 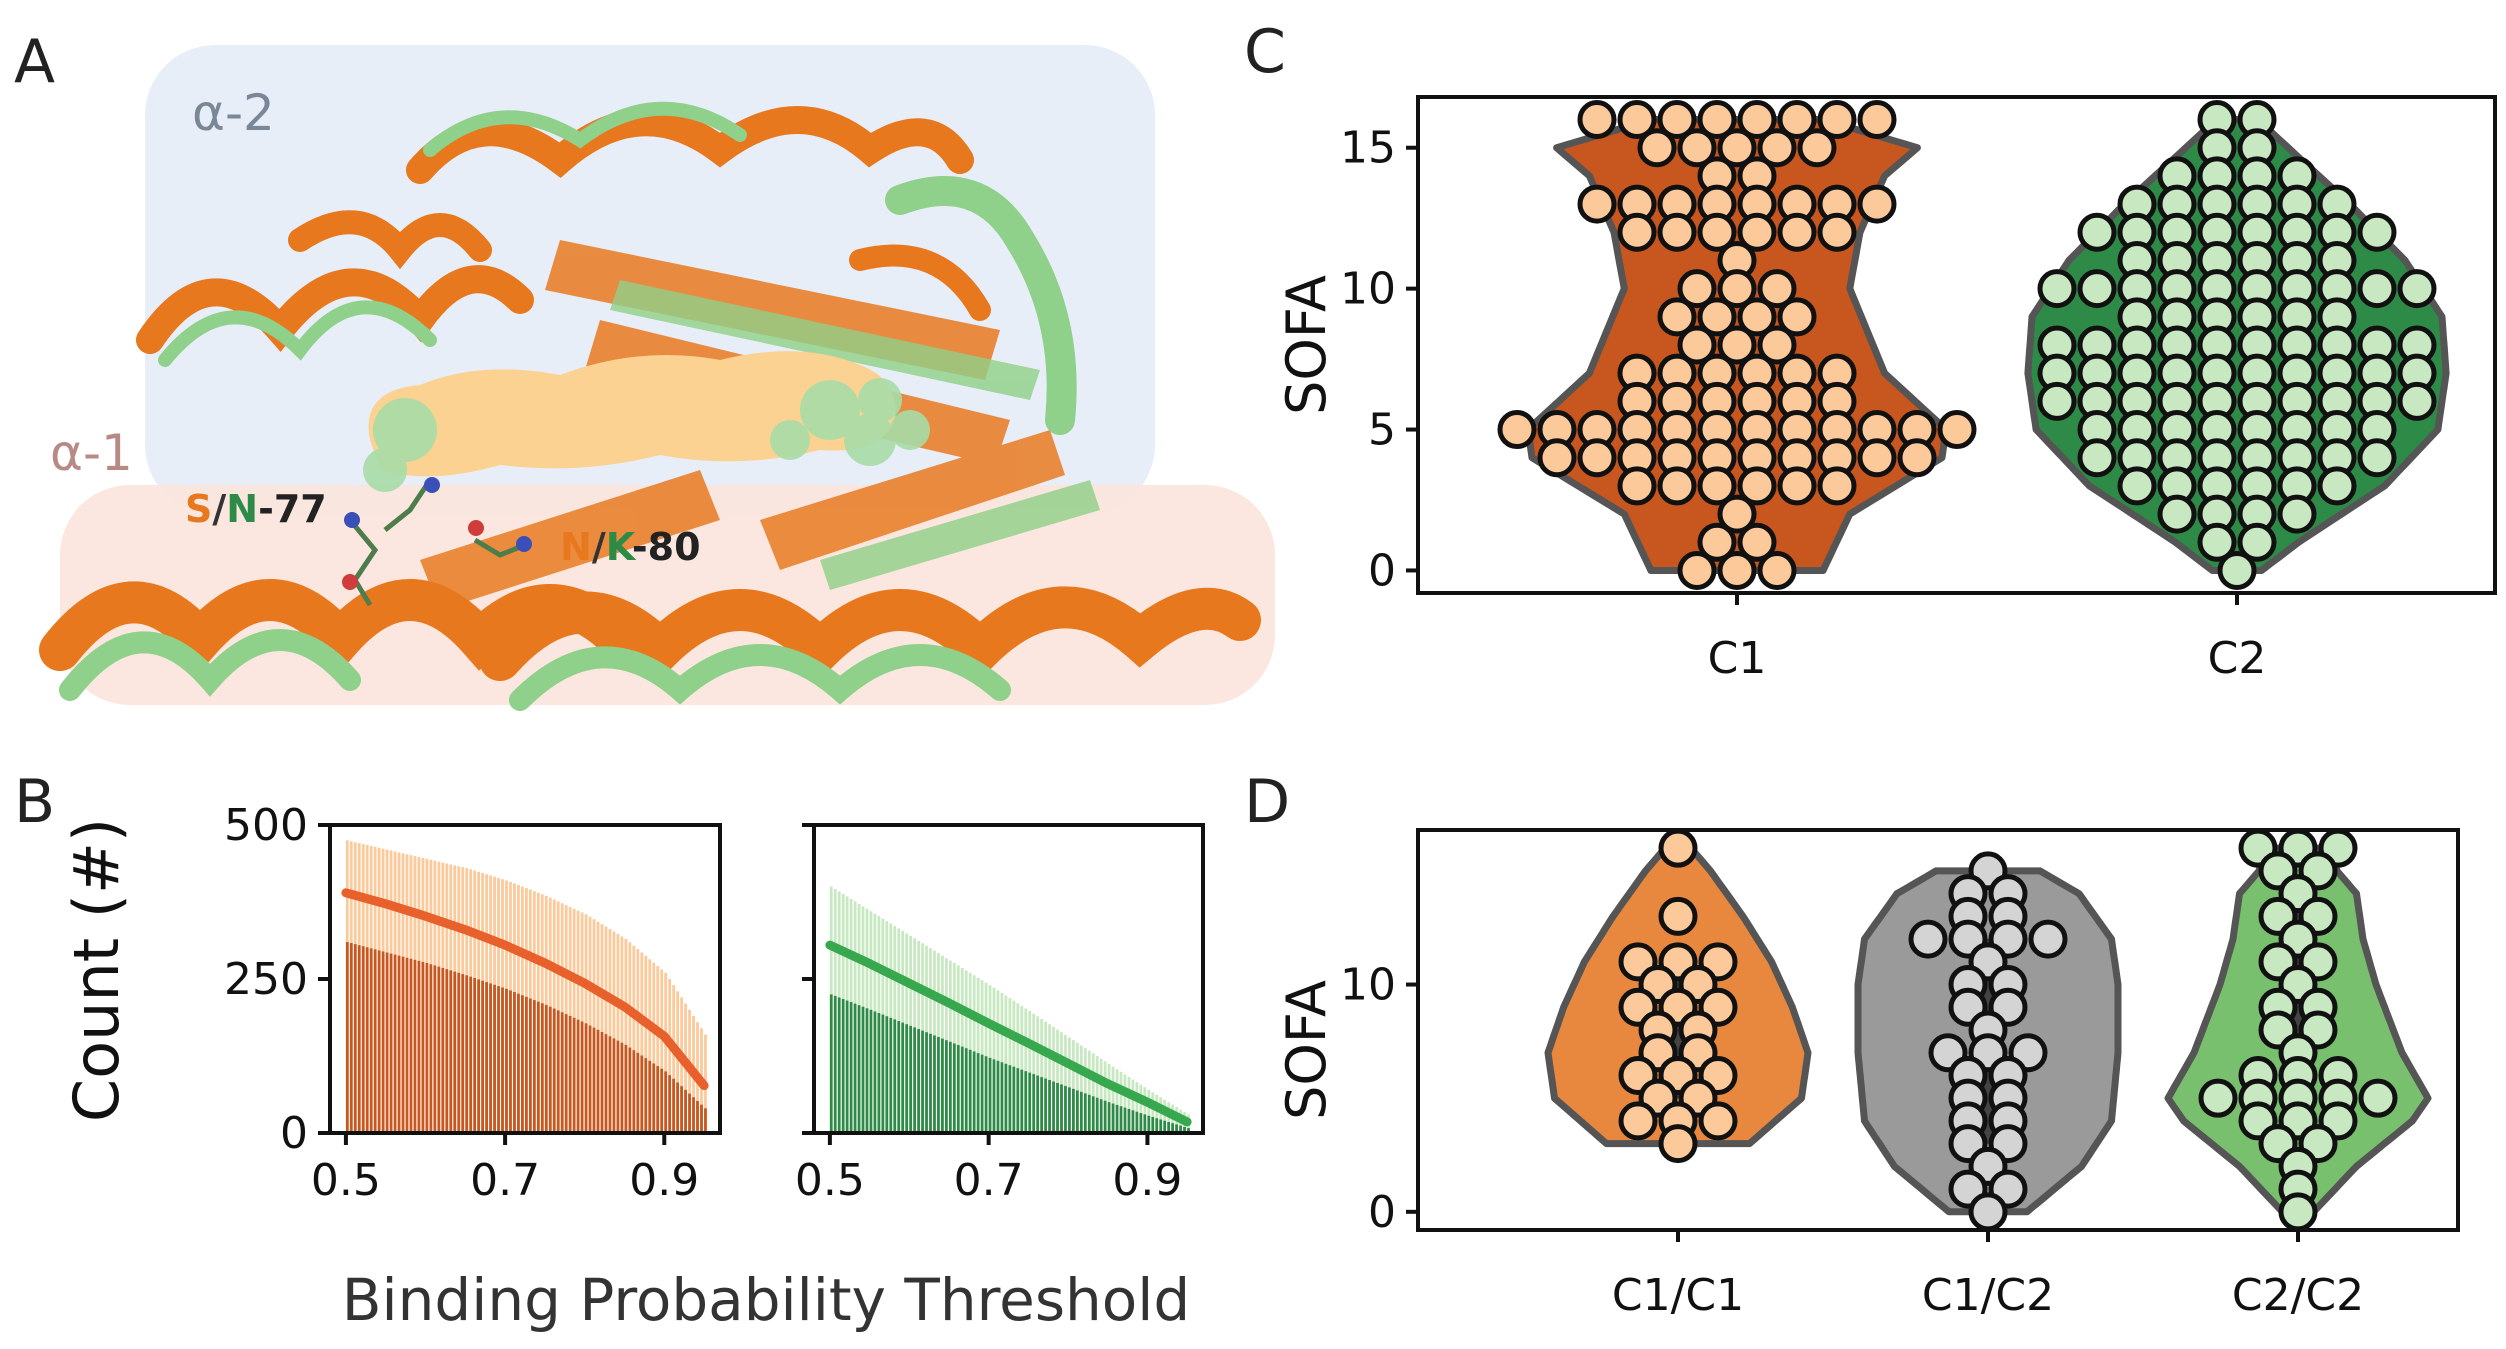 I want to click on b-right-plot: 0.5 0.7 0.9, so click(x=1000, y=1014).